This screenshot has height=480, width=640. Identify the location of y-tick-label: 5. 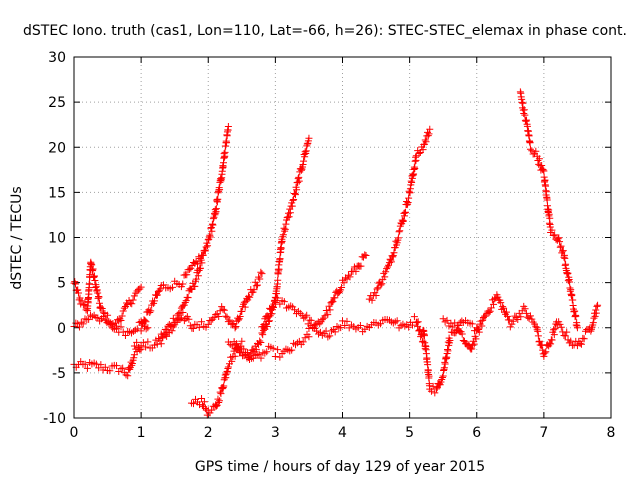
(61, 284).